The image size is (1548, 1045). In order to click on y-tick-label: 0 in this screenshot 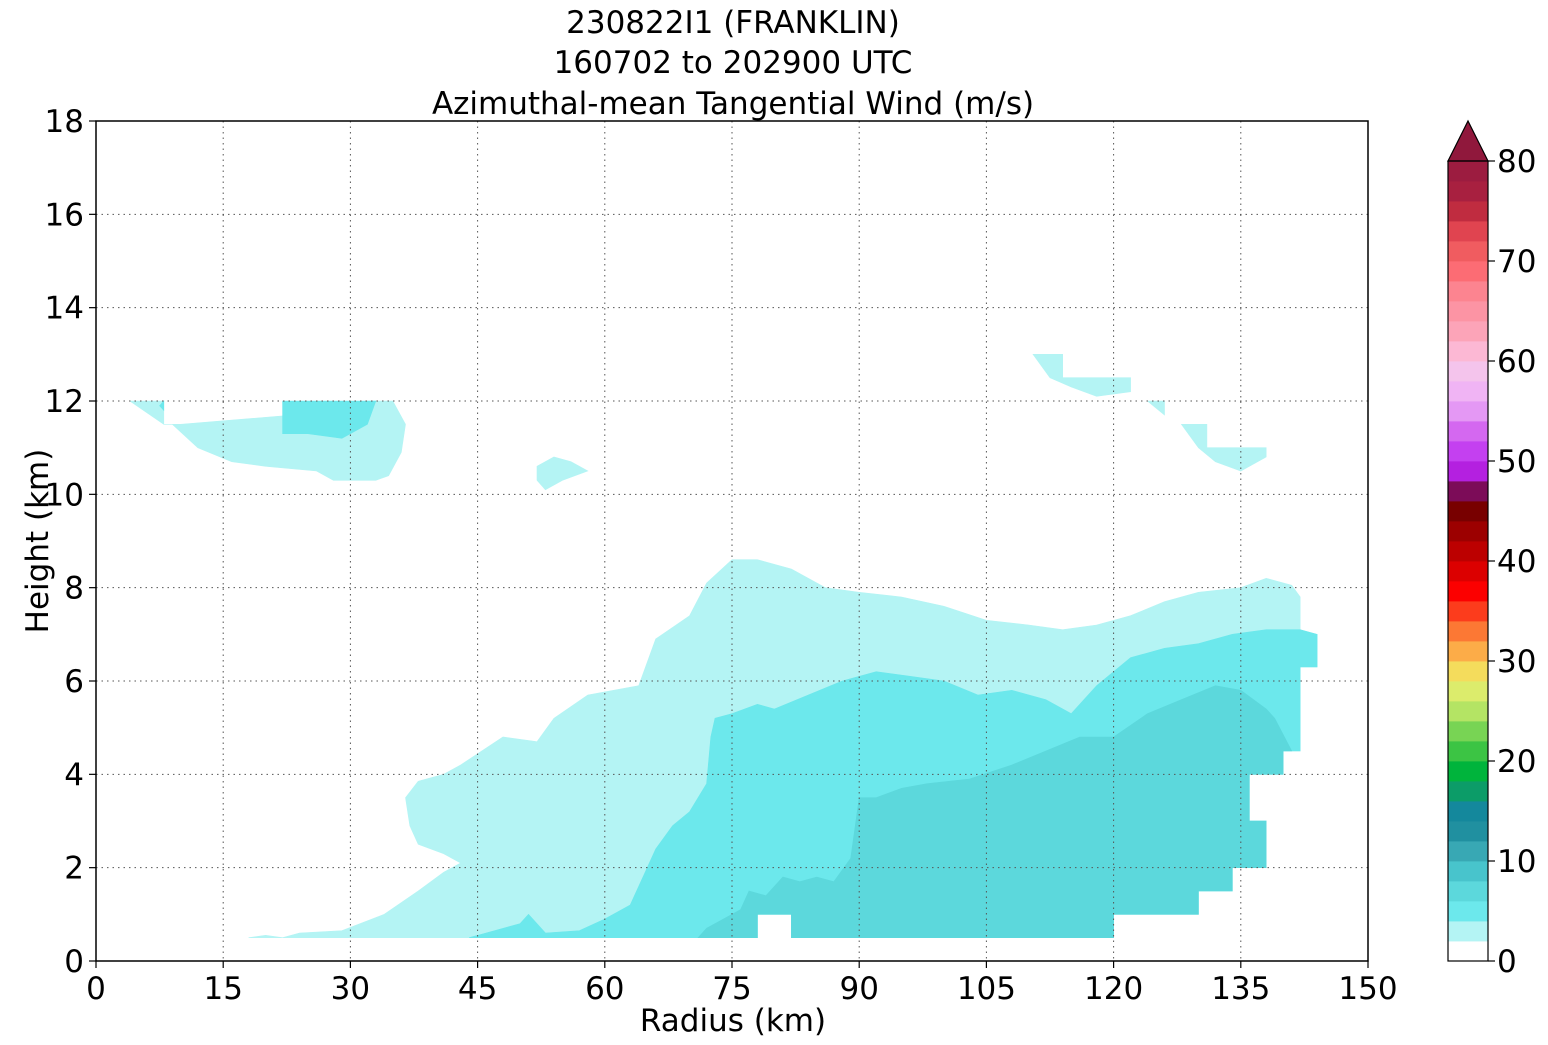, I will do `click(74, 962)`.